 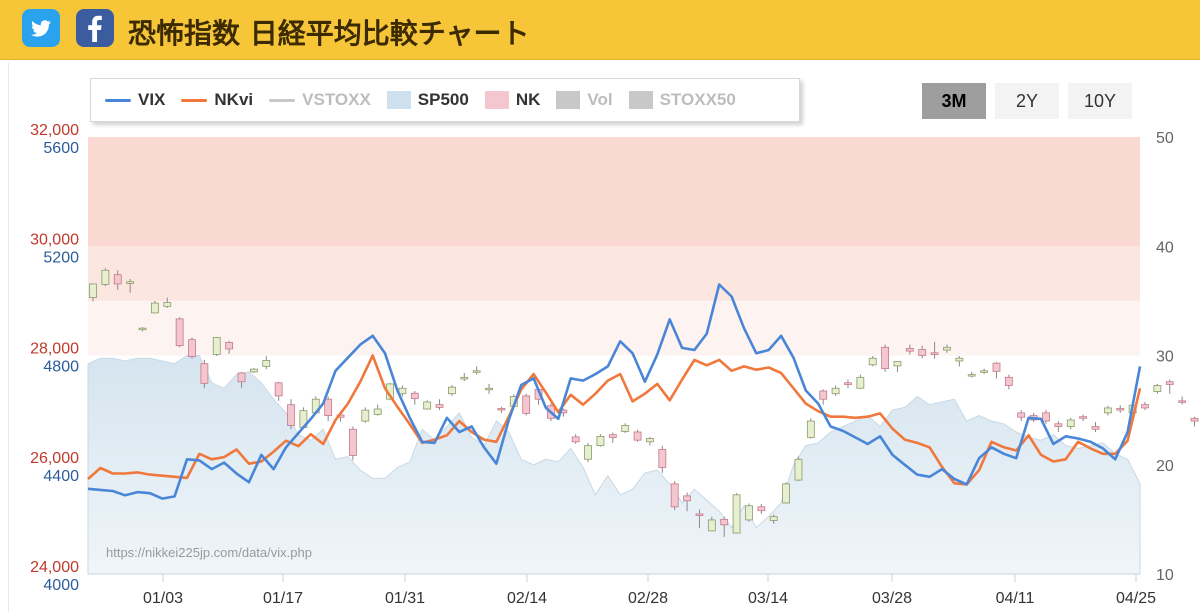 I want to click on legend-item-stoxx50: STOXX50, so click(x=682, y=100).